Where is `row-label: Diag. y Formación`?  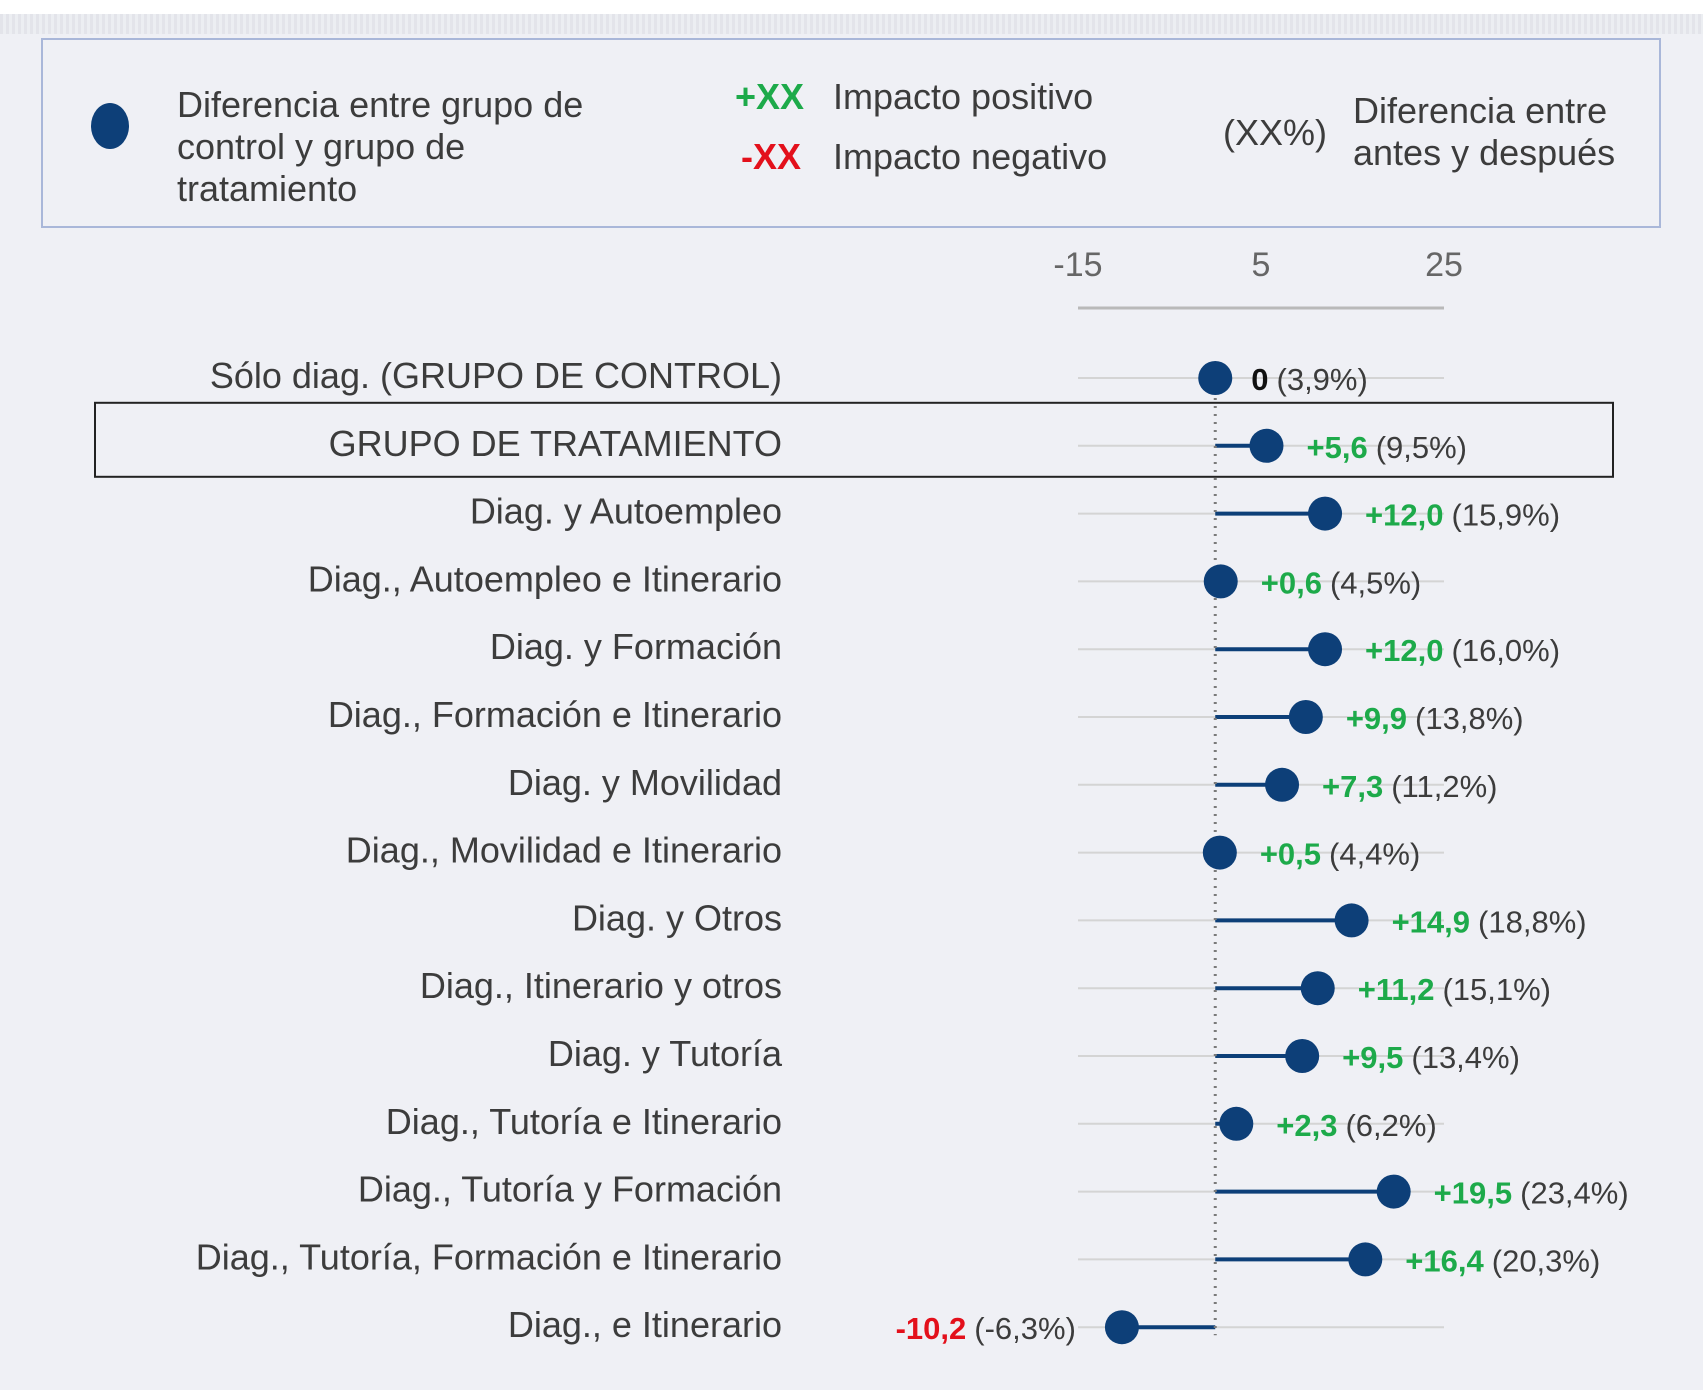
row-label: Diag. y Formación is located at coordinates (636, 646).